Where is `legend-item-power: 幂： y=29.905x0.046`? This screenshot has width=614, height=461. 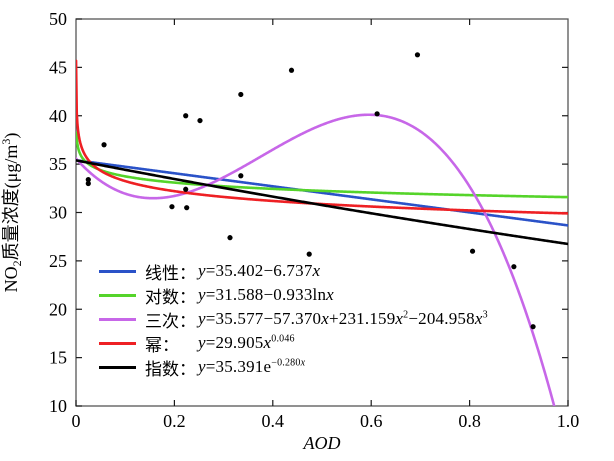
legend-item-power: 幂： y=29.905x0.046 is located at coordinates (293, 343).